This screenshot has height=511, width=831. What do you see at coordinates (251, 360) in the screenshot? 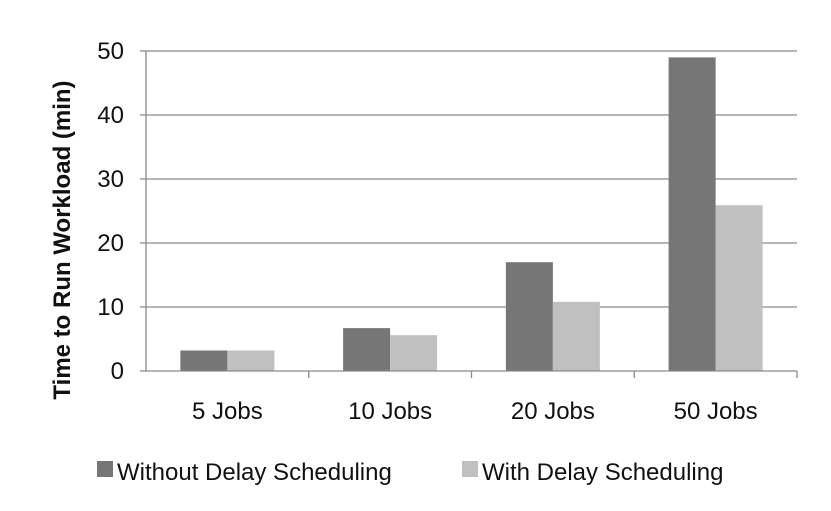
I see `bar-with-5-jobs` at bounding box center [251, 360].